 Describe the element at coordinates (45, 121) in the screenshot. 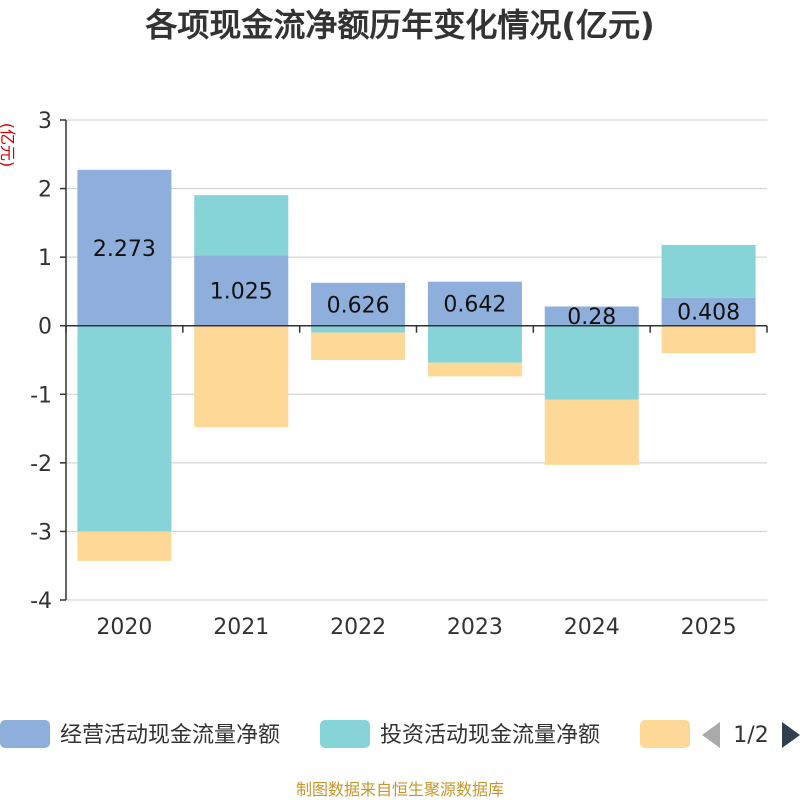

I see `y-tick-label: 3` at that location.